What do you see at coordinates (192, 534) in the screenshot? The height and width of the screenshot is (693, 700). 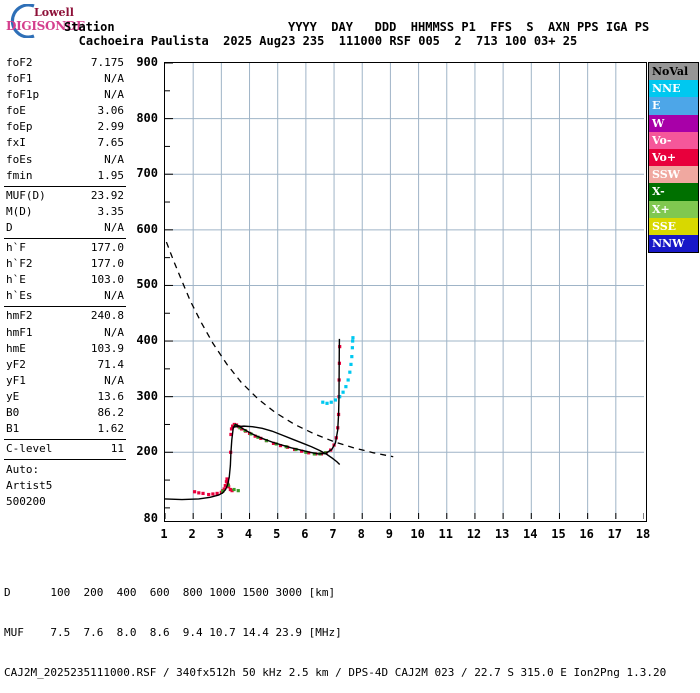 I see `x-tick-label: 2` at bounding box center [192, 534].